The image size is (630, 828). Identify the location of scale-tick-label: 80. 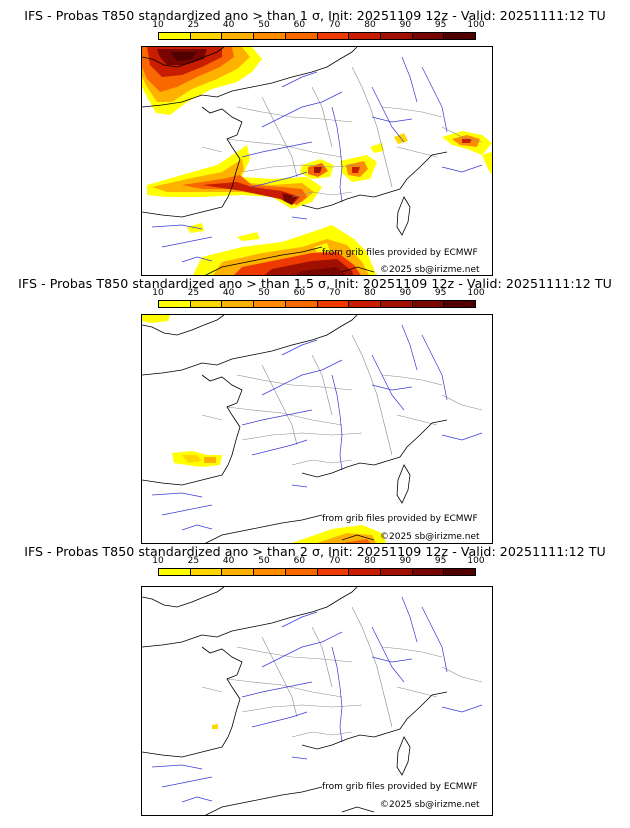
(370, 561).